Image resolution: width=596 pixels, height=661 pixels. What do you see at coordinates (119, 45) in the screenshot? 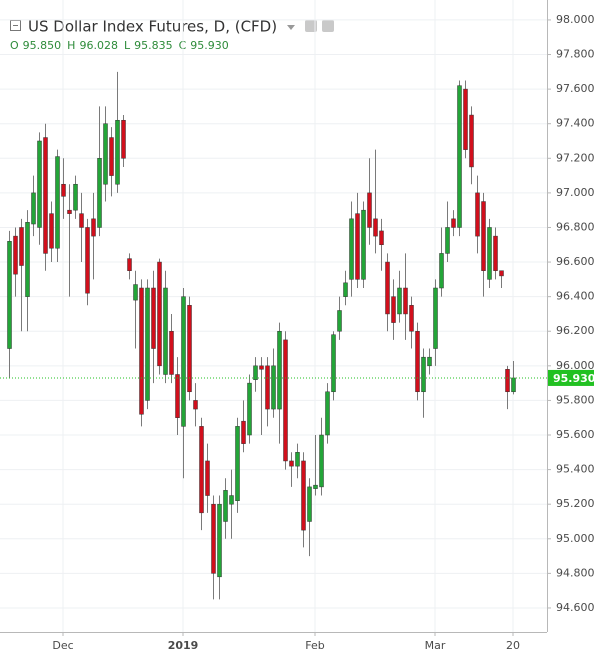
I see `ohlc-legend: O 95.850 H 96.028 L 95.835 C 95.930` at bounding box center [119, 45].